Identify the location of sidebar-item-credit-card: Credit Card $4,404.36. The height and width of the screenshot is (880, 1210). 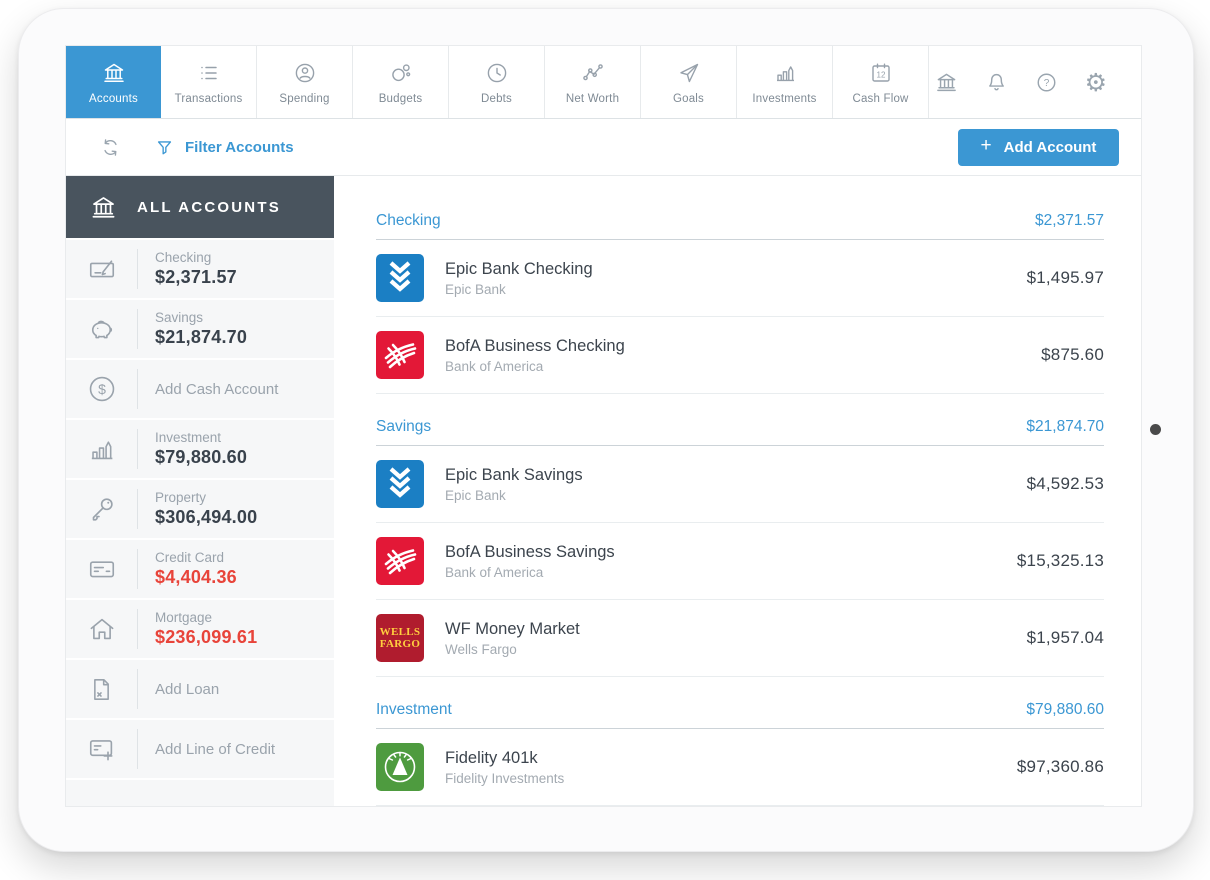
(200, 569).